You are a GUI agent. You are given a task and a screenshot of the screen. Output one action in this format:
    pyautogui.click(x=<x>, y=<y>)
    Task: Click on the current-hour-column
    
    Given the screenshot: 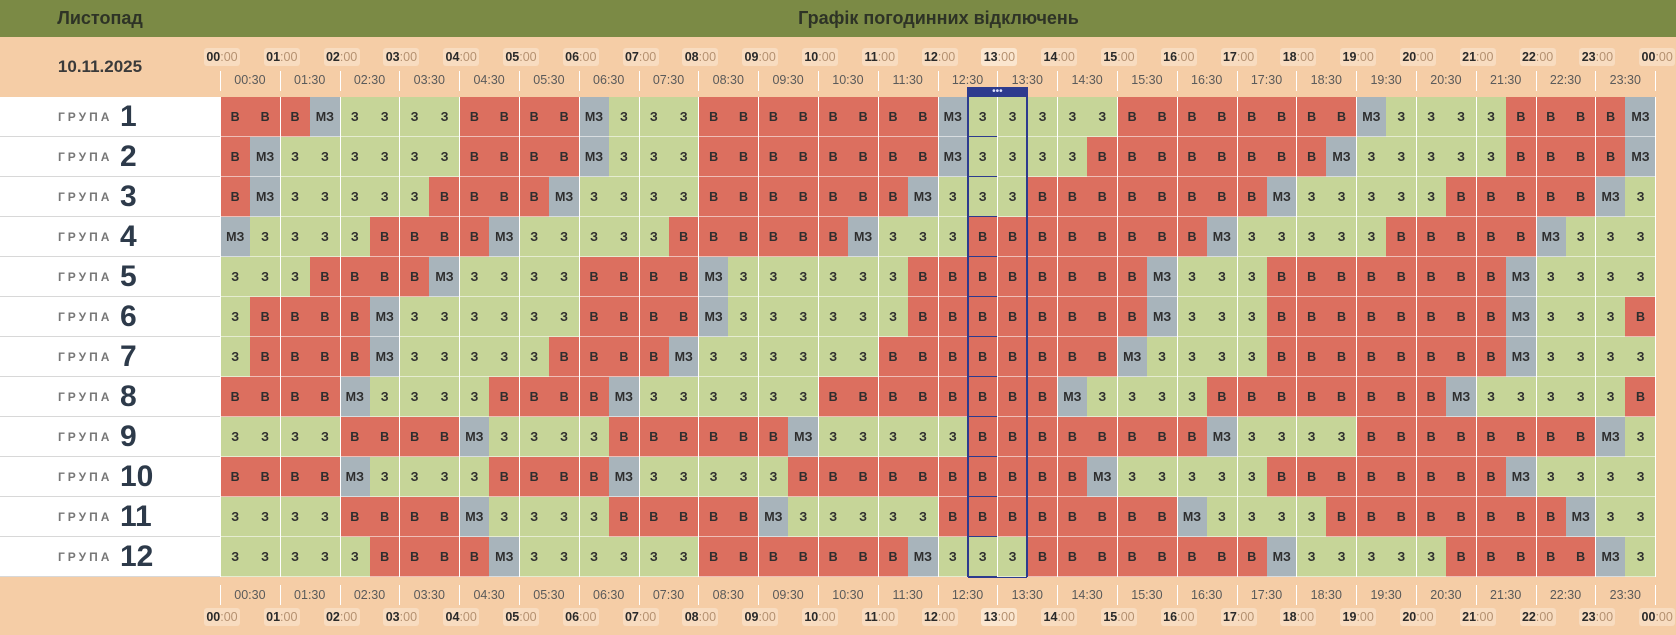 What is the action you would take?
    pyautogui.click(x=997, y=332)
    